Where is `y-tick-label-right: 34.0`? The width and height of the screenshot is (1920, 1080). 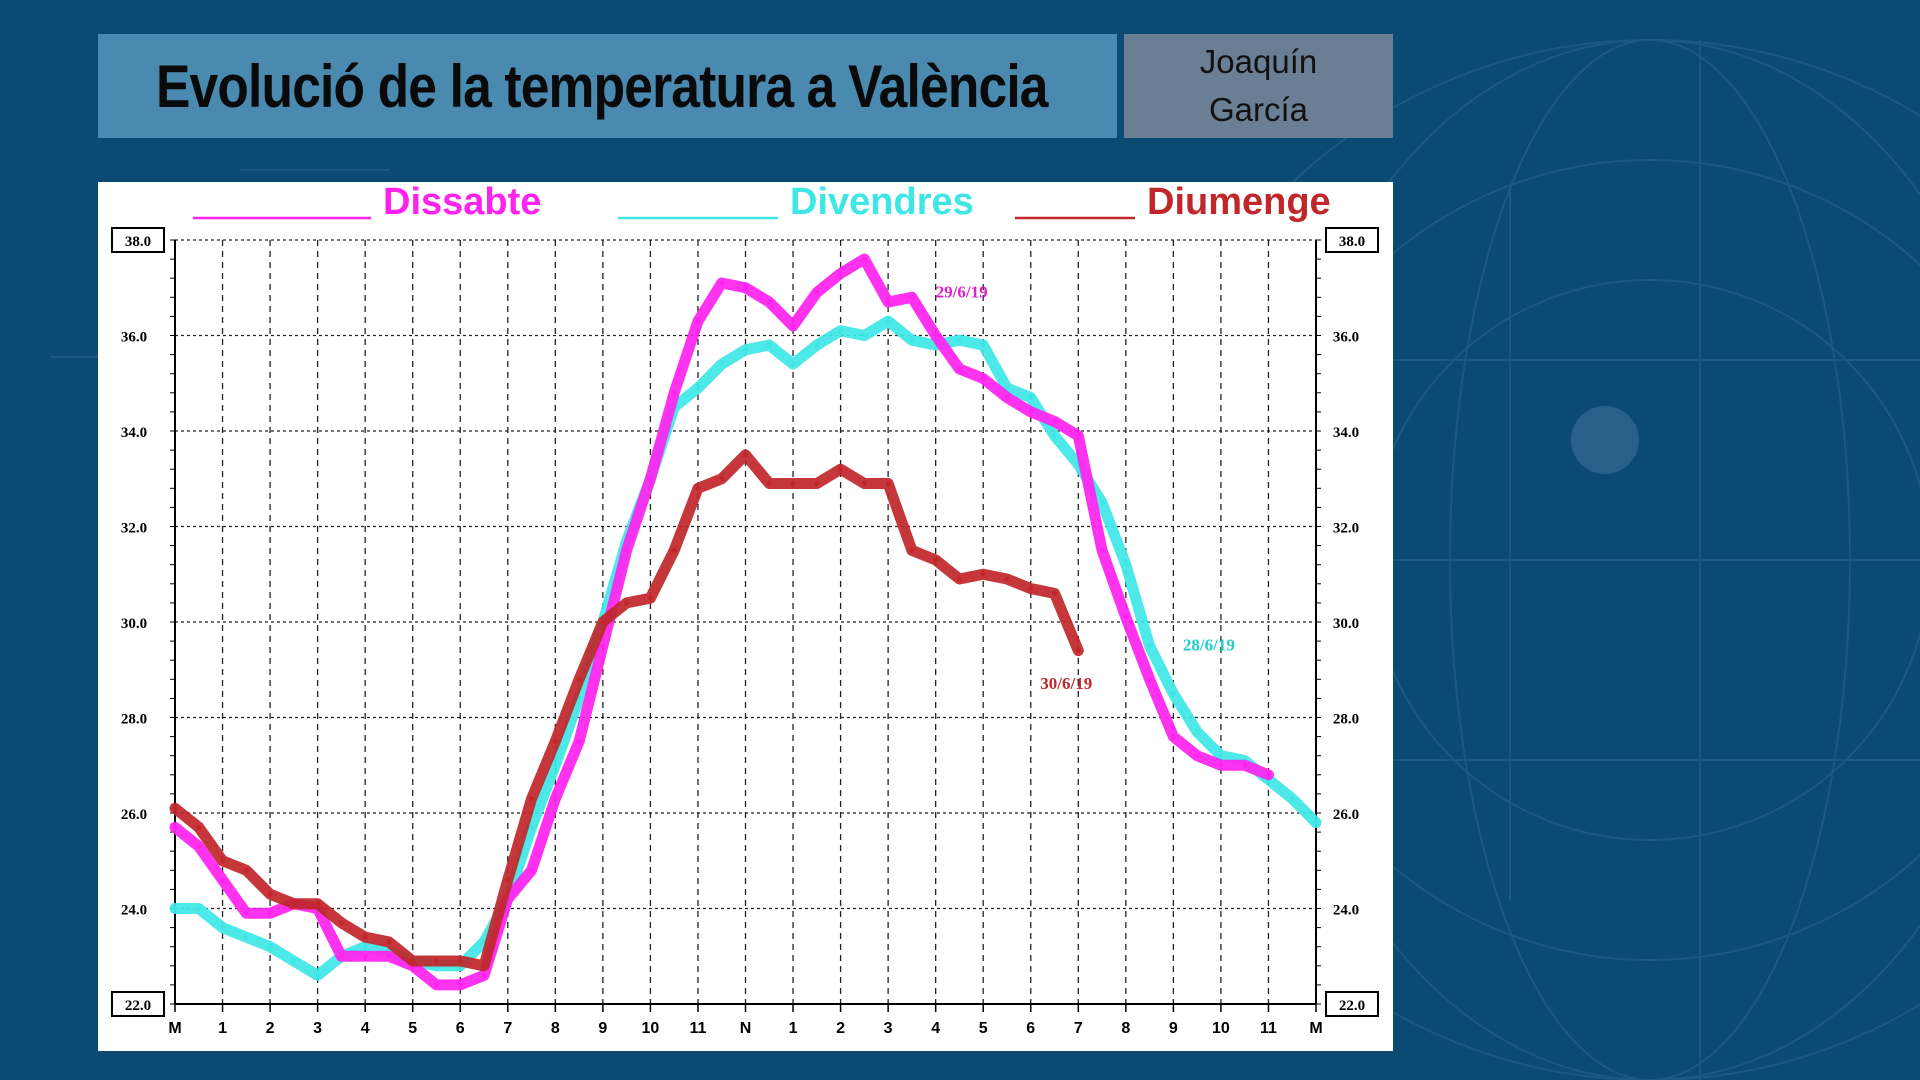
y-tick-label-right: 34.0 is located at coordinates (1346, 433).